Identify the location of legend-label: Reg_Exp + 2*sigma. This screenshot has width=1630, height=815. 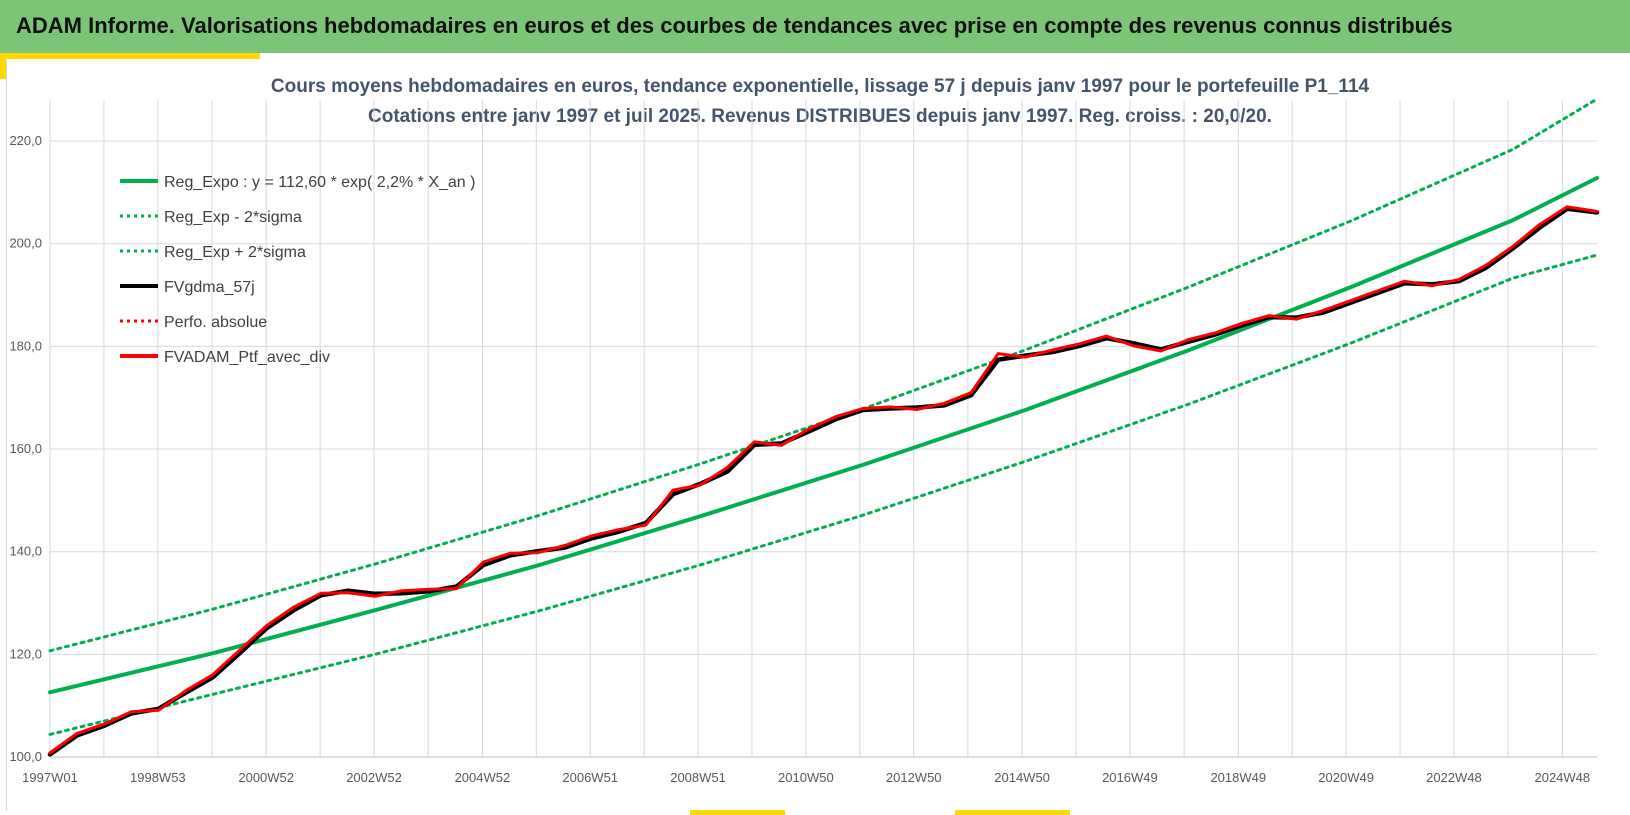
(235, 252).